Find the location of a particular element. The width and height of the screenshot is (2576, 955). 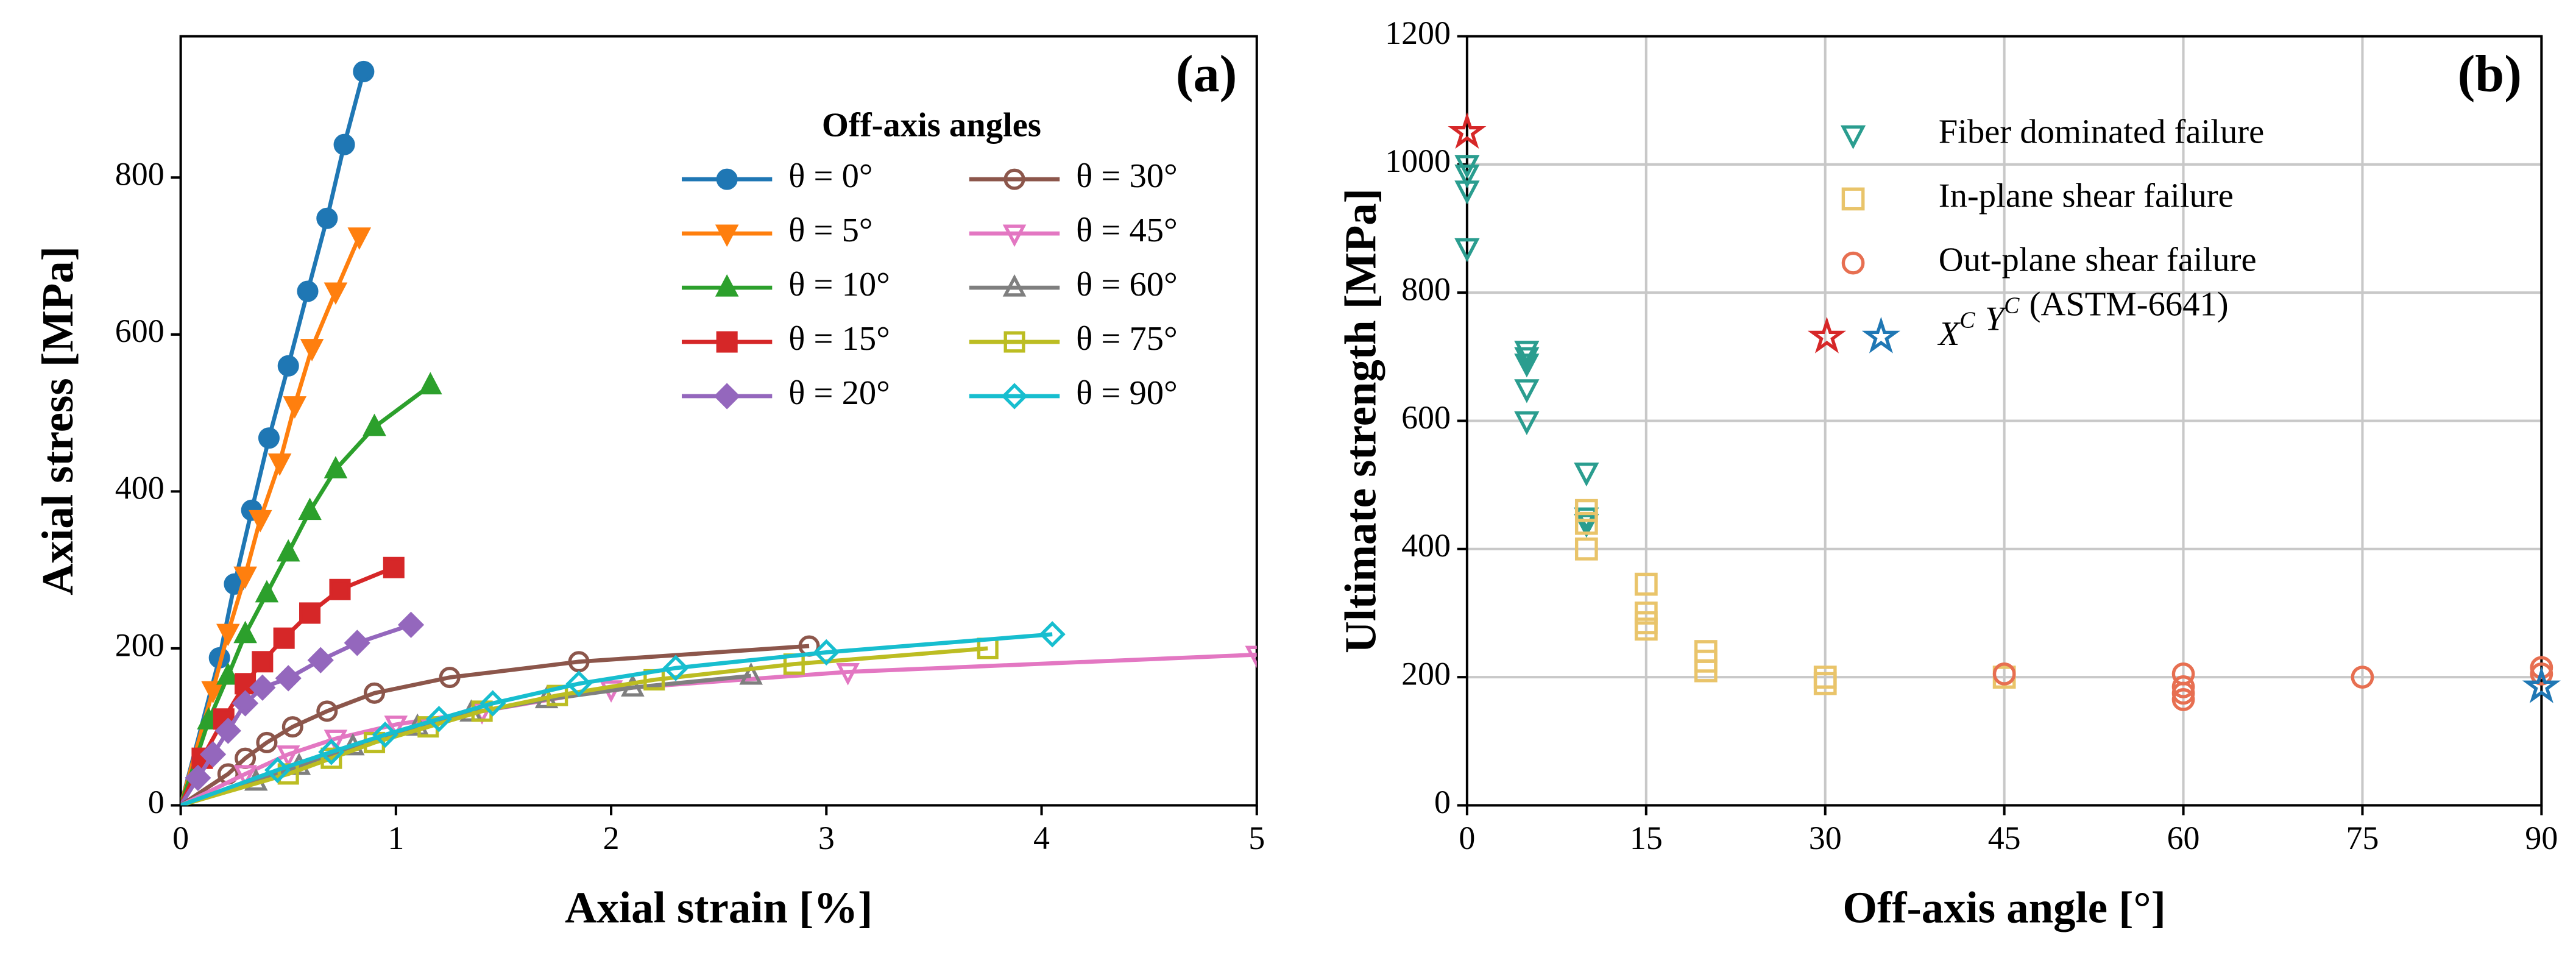

panel-label: (a) is located at coordinates (1206, 73).